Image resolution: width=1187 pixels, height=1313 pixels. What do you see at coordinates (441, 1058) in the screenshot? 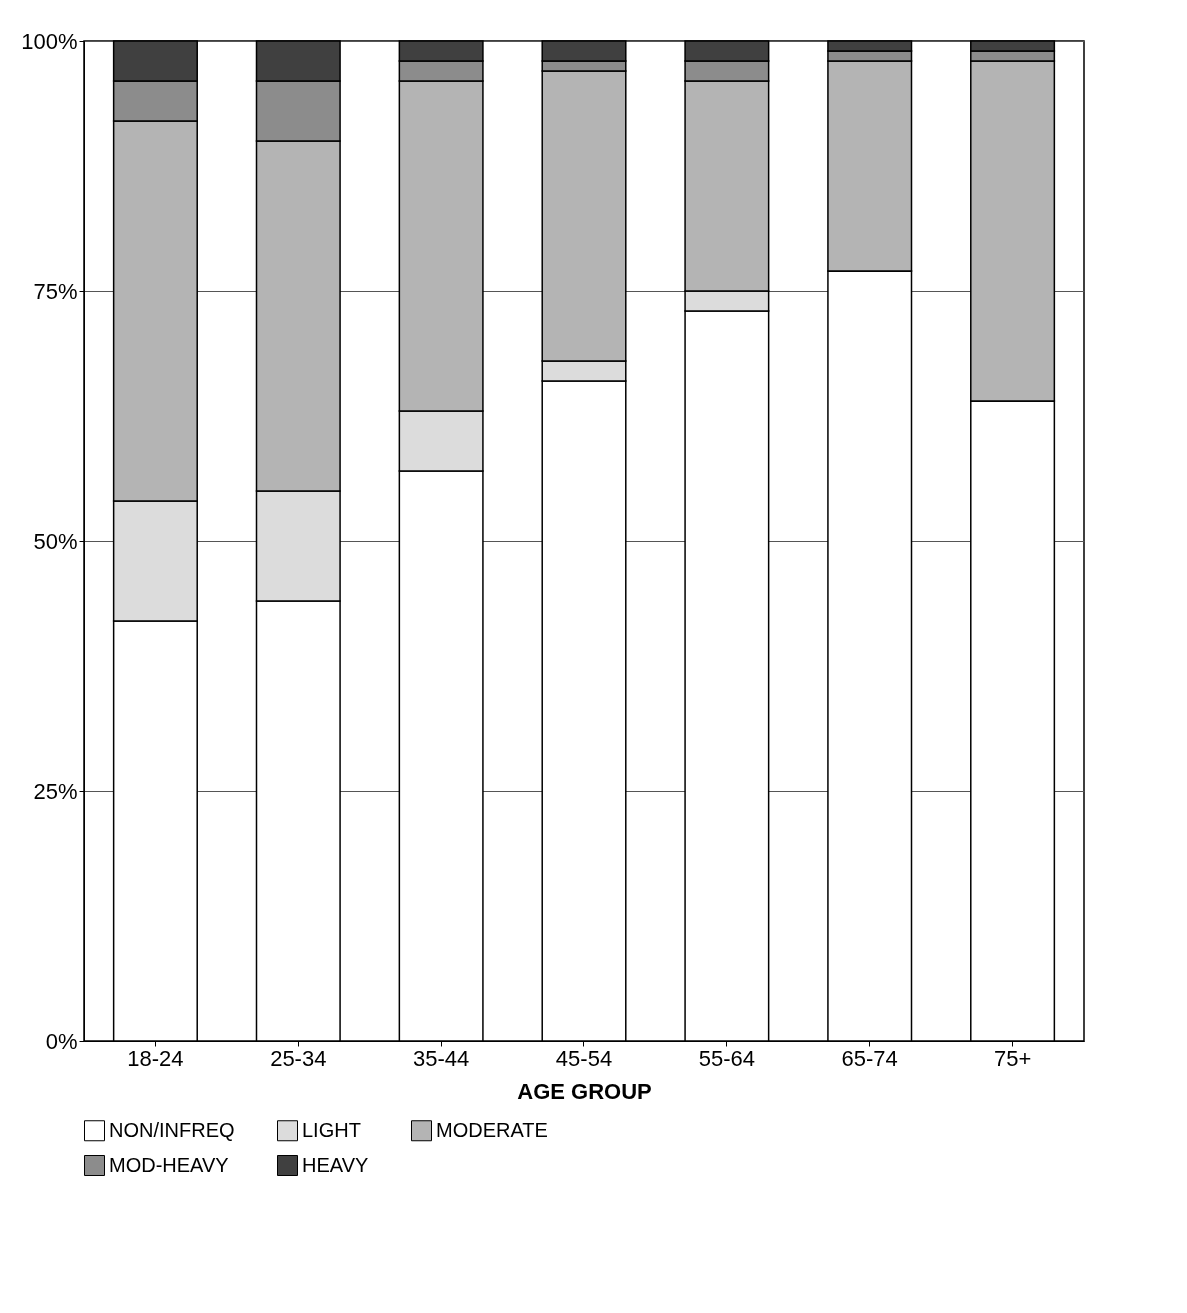
I see `x-tick-label: 35-44` at bounding box center [441, 1058].